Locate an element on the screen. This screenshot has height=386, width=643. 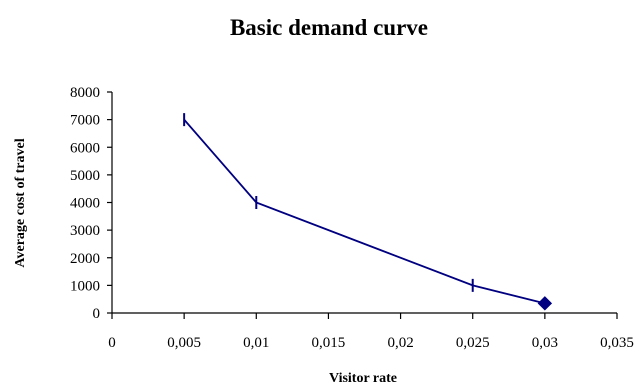
y-axis-title: Average cost of travel is located at coordinates (20, 202).